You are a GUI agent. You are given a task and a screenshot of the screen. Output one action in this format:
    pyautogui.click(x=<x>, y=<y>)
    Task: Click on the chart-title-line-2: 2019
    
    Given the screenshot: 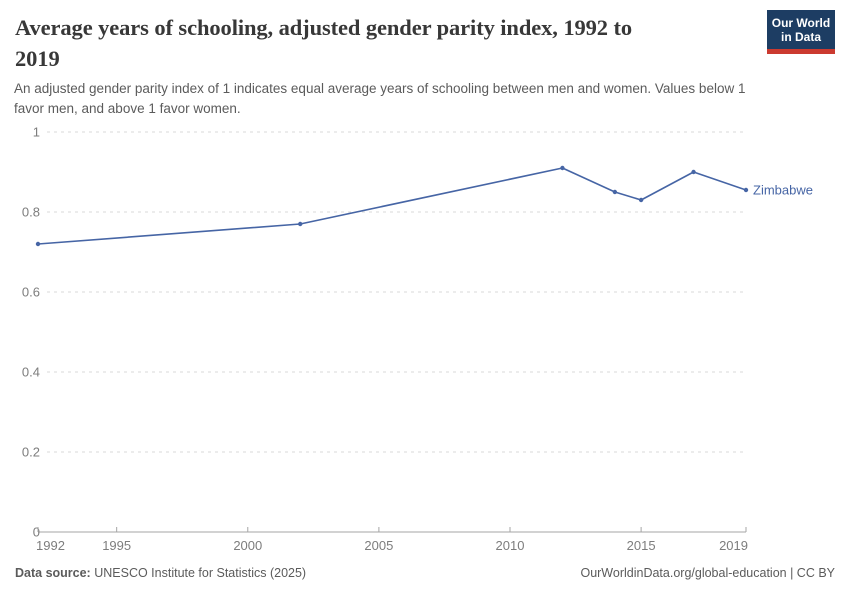 What is the action you would take?
    pyautogui.click(x=37, y=58)
    